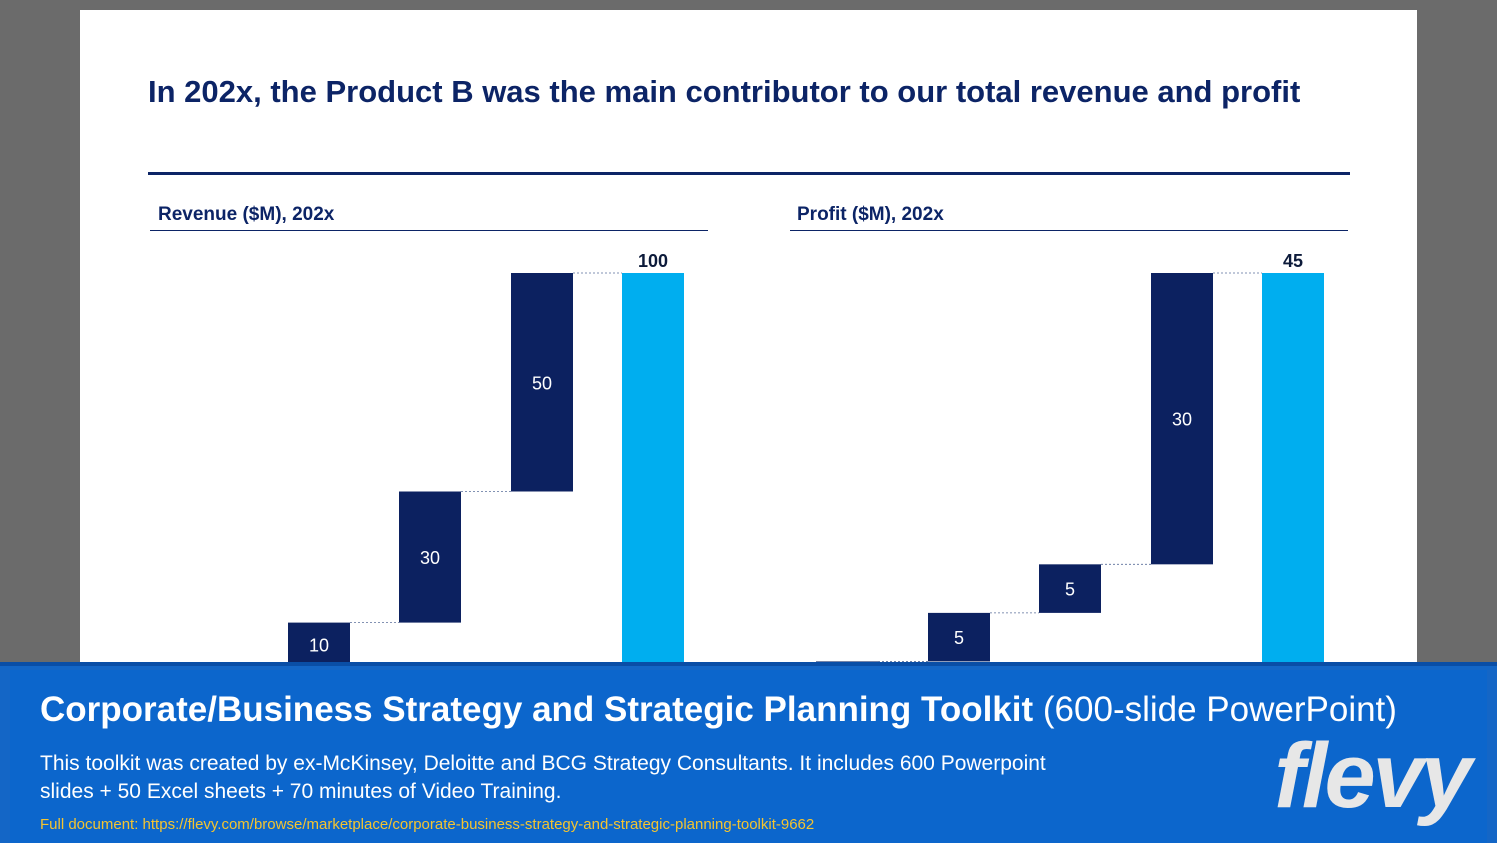 This screenshot has height=843, width=1497. I want to click on revenue-bar-label-4: 50, so click(542, 383).